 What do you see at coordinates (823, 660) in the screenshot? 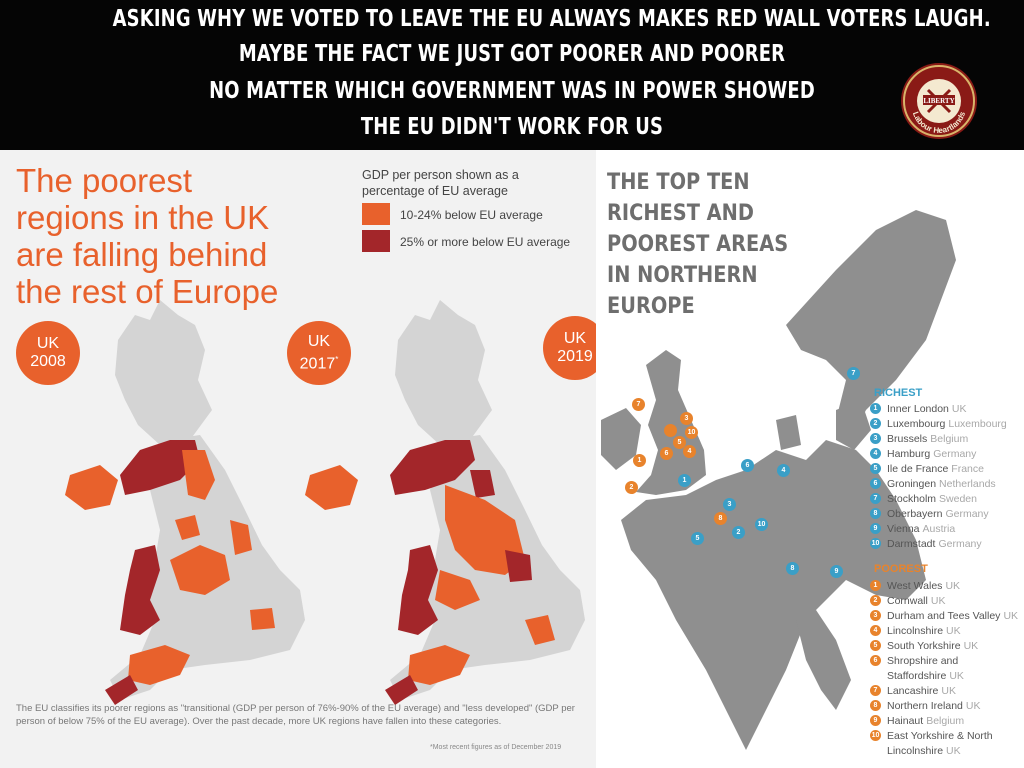
I see `italy` at bounding box center [823, 660].